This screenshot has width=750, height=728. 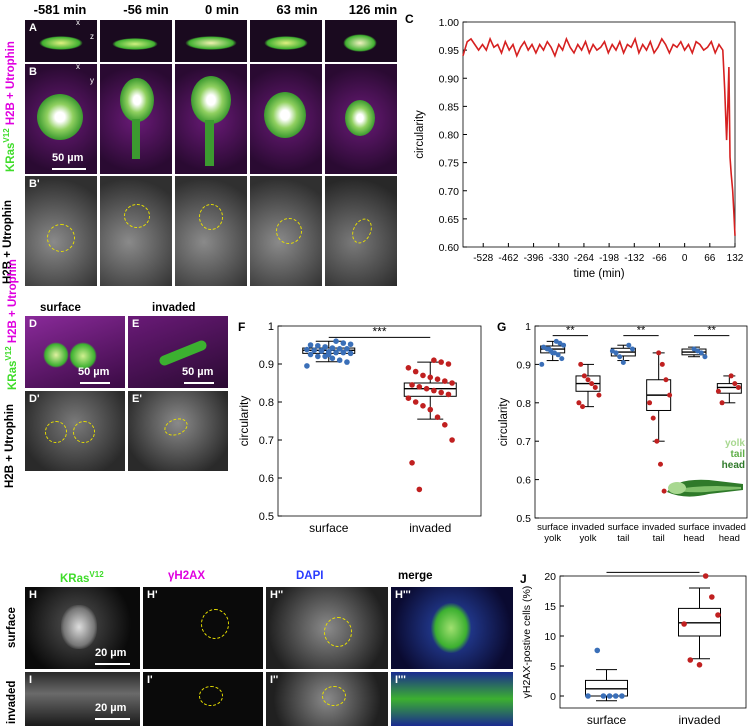 I want to click on y-tick-label: 0.70, so click(x=449, y=192).